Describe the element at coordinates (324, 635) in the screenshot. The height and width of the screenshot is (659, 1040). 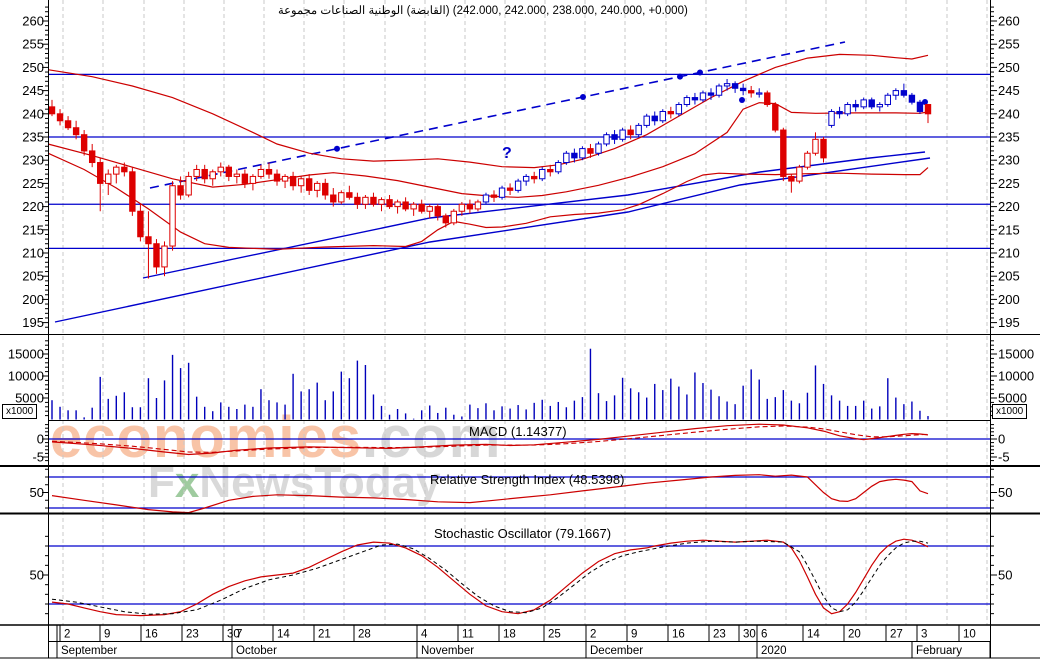
I see `svg-text: 21` at that location.